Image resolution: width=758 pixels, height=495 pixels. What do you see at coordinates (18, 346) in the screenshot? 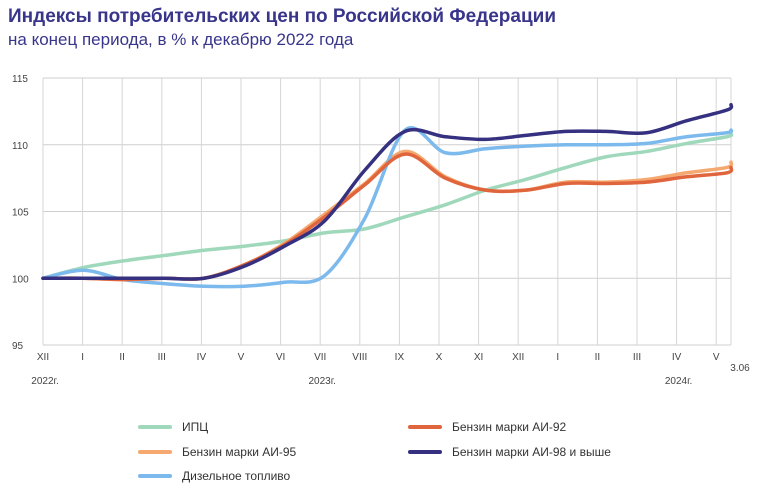
I see `y-tick-label: 95` at bounding box center [18, 346].